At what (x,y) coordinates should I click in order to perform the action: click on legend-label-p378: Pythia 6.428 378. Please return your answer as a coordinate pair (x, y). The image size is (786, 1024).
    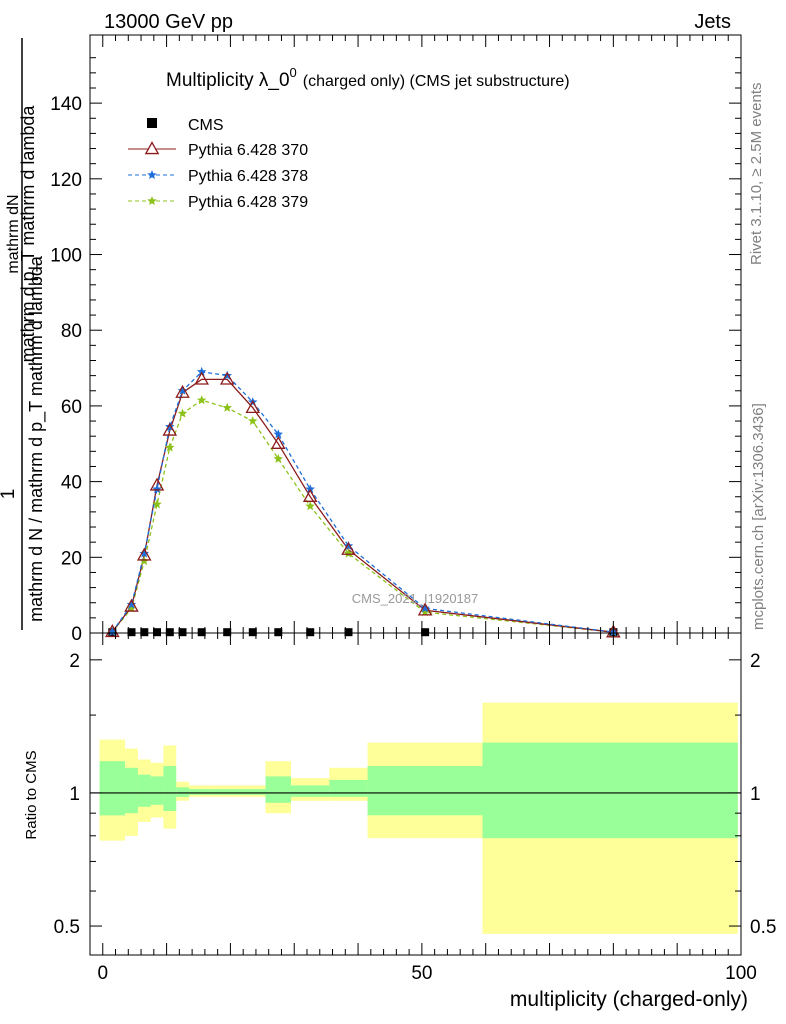
    Looking at the image, I should click on (248, 176).